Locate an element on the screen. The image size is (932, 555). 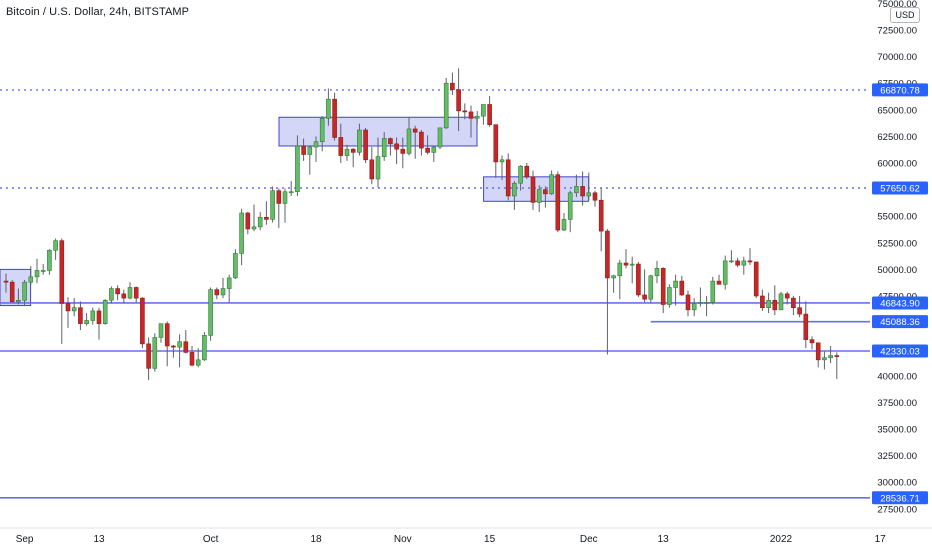
price-zone is located at coordinates (536, 189).